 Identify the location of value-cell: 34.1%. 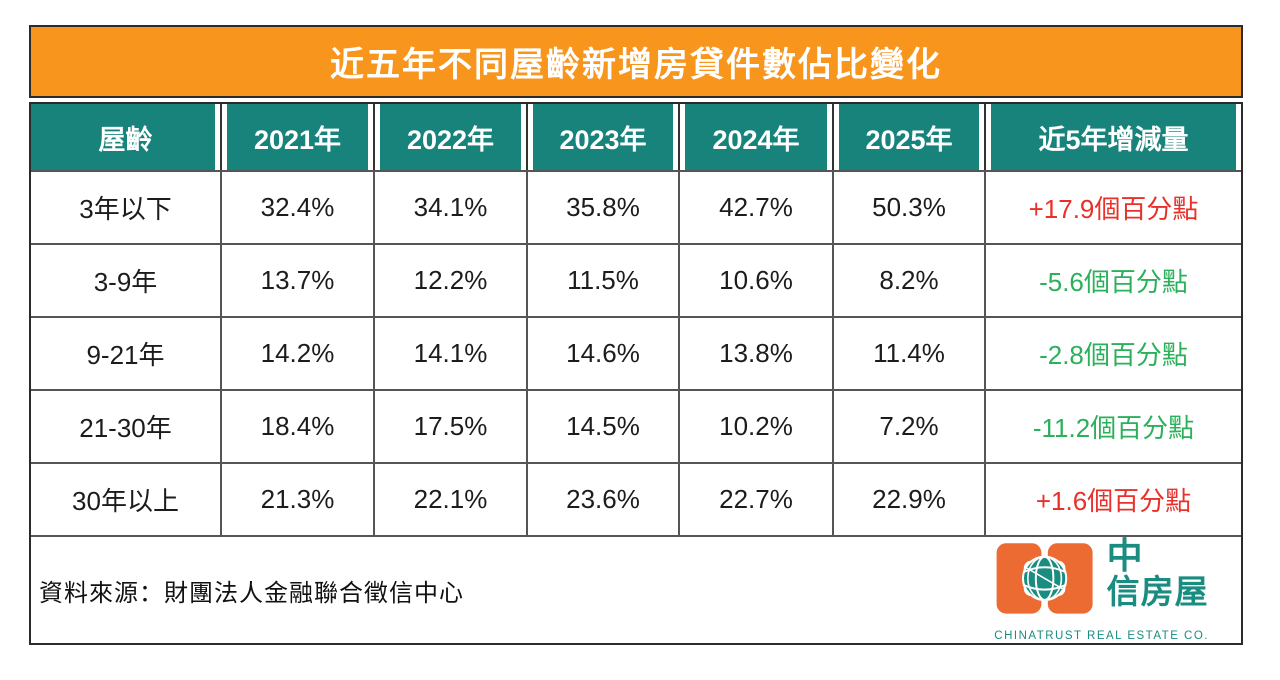
(449, 206).